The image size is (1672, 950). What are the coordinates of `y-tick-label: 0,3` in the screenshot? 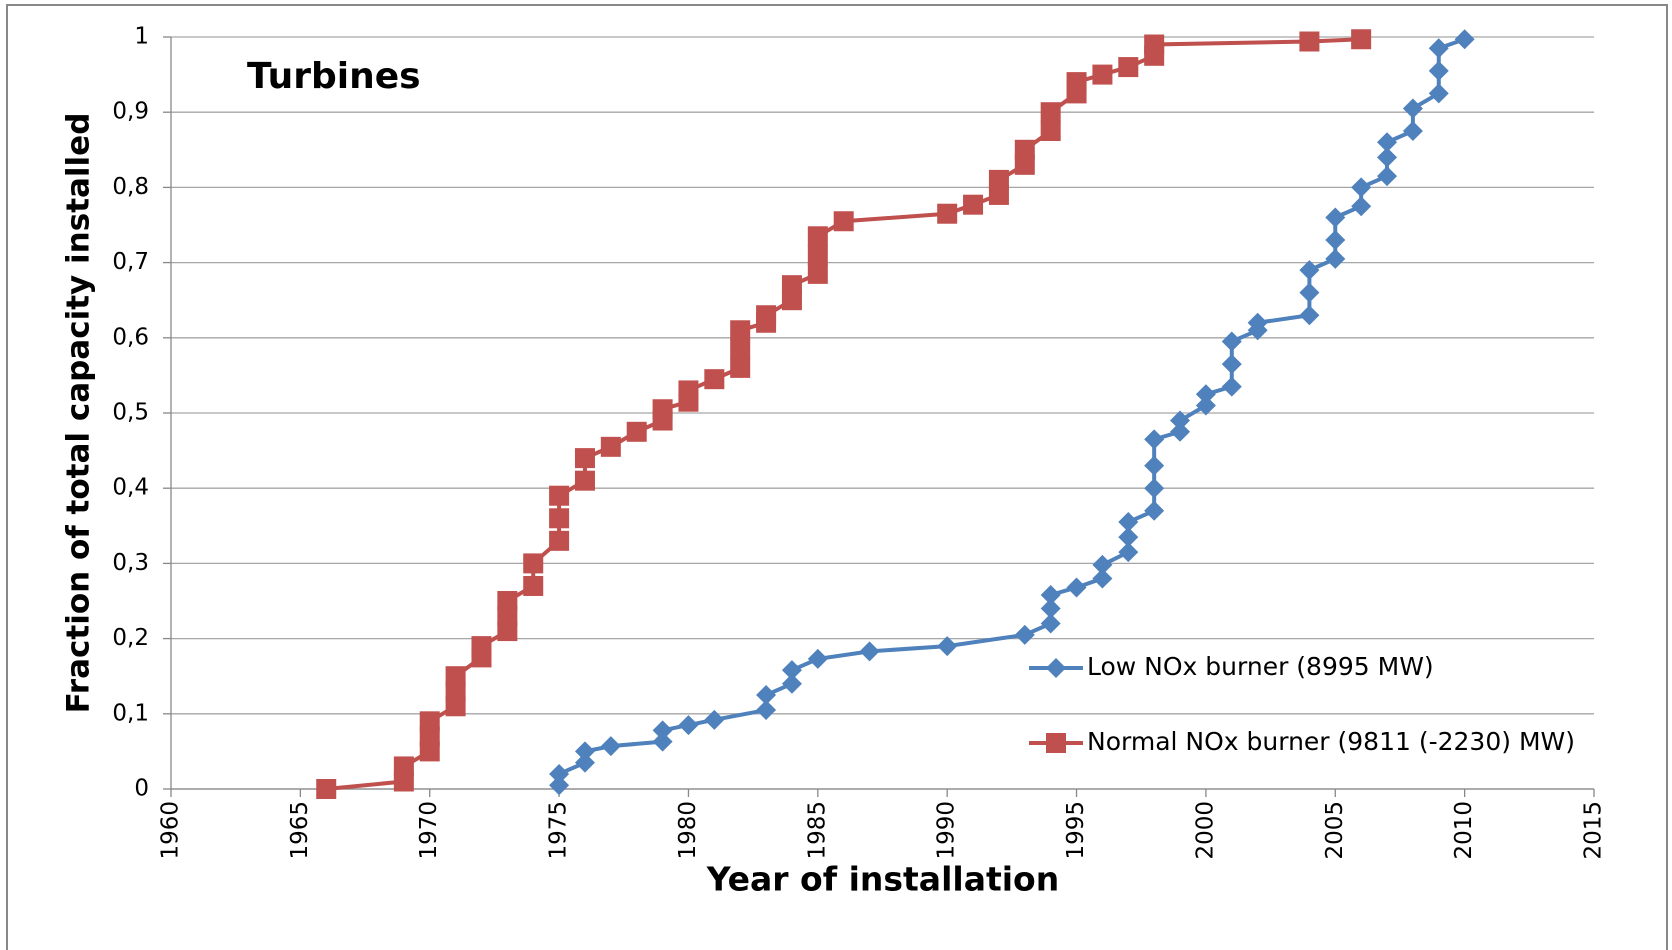 It's located at (130, 563).